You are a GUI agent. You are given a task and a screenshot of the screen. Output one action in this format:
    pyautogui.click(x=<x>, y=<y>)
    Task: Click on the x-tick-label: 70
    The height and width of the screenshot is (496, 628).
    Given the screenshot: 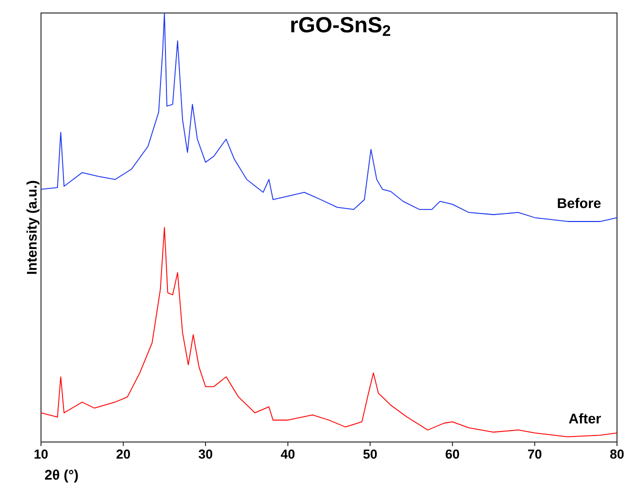 What is the action you would take?
    pyautogui.click(x=535, y=454)
    